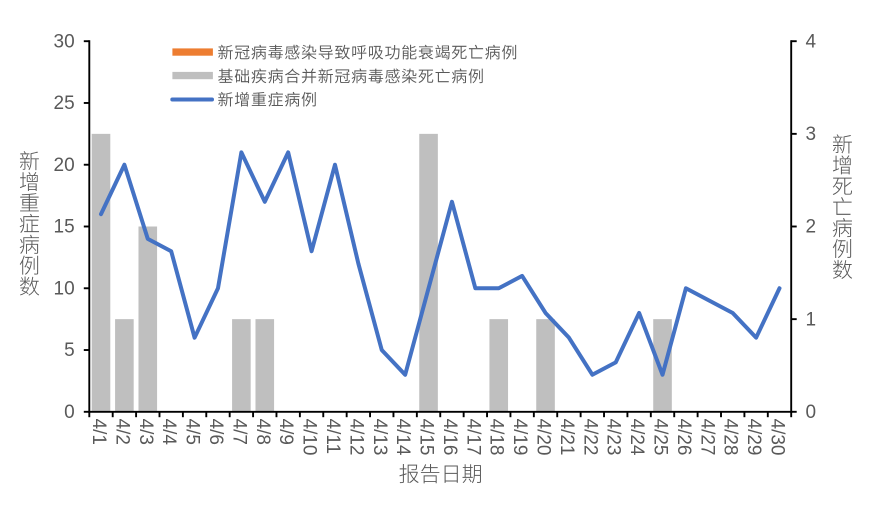  I want to click on svg-text: 30, so click(64, 41).